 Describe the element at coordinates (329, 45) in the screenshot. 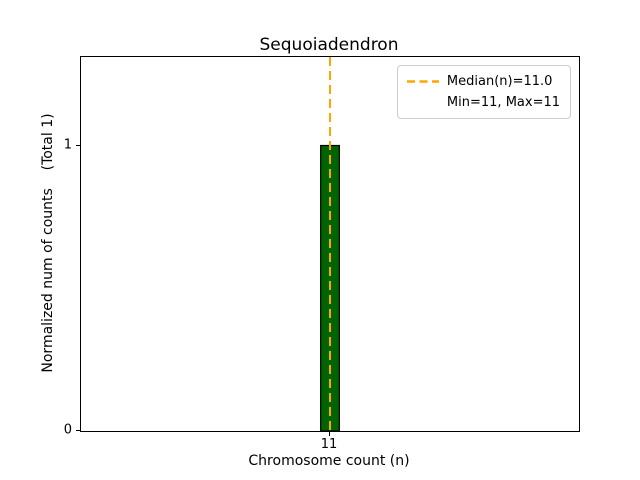

I see `chart-title: Sequoiadendron` at that location.